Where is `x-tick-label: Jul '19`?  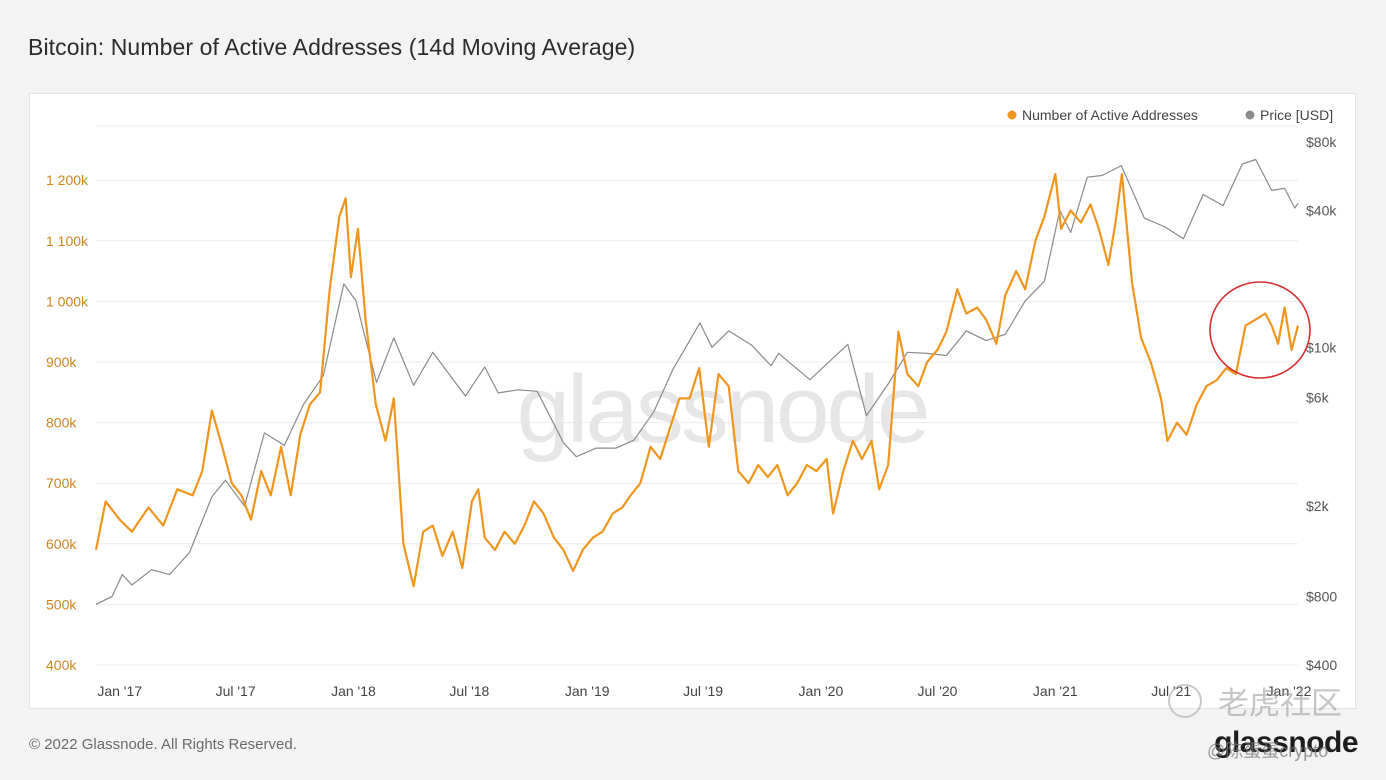 x-tick-label: Jul '19 is located at coordinates (703, 691).